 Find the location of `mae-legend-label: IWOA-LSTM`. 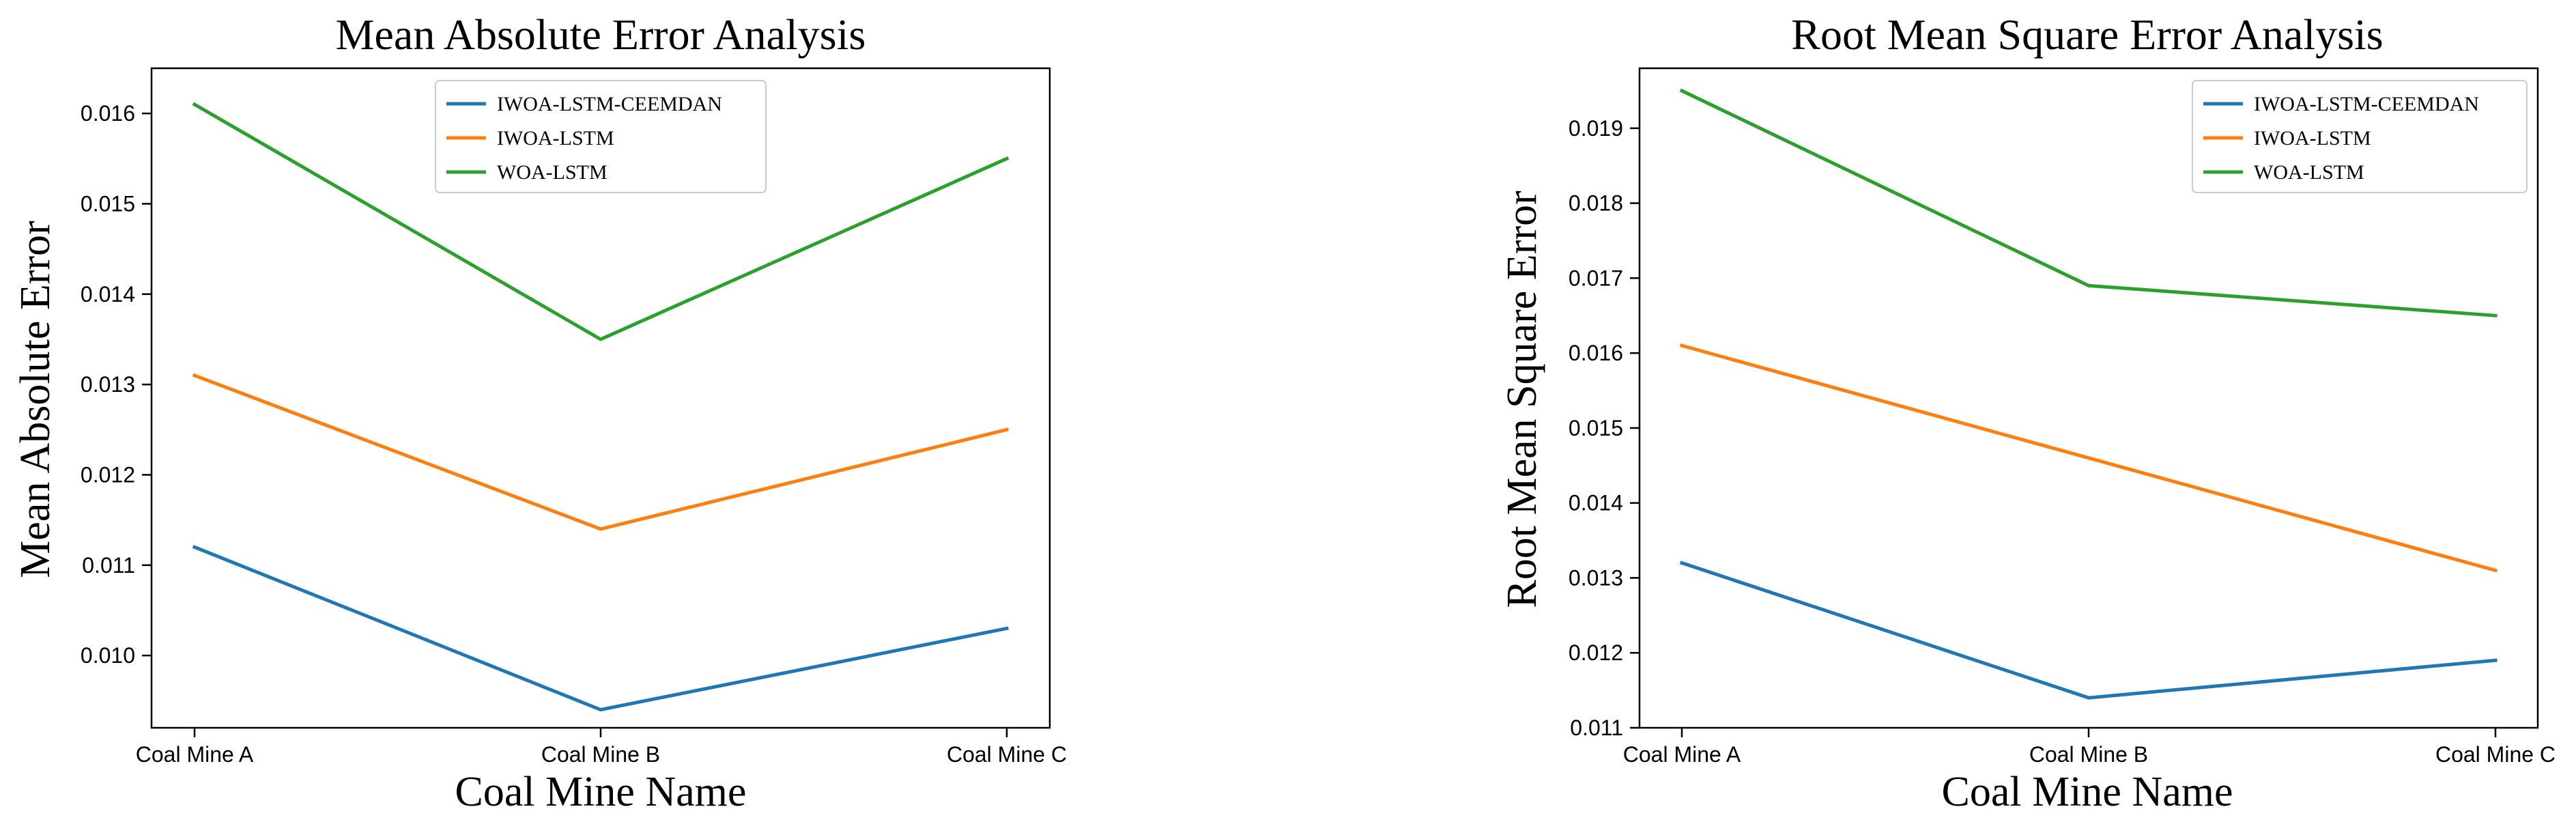

mae-legend-label: IWOA-LSTM is located at coordinates (555, 138).